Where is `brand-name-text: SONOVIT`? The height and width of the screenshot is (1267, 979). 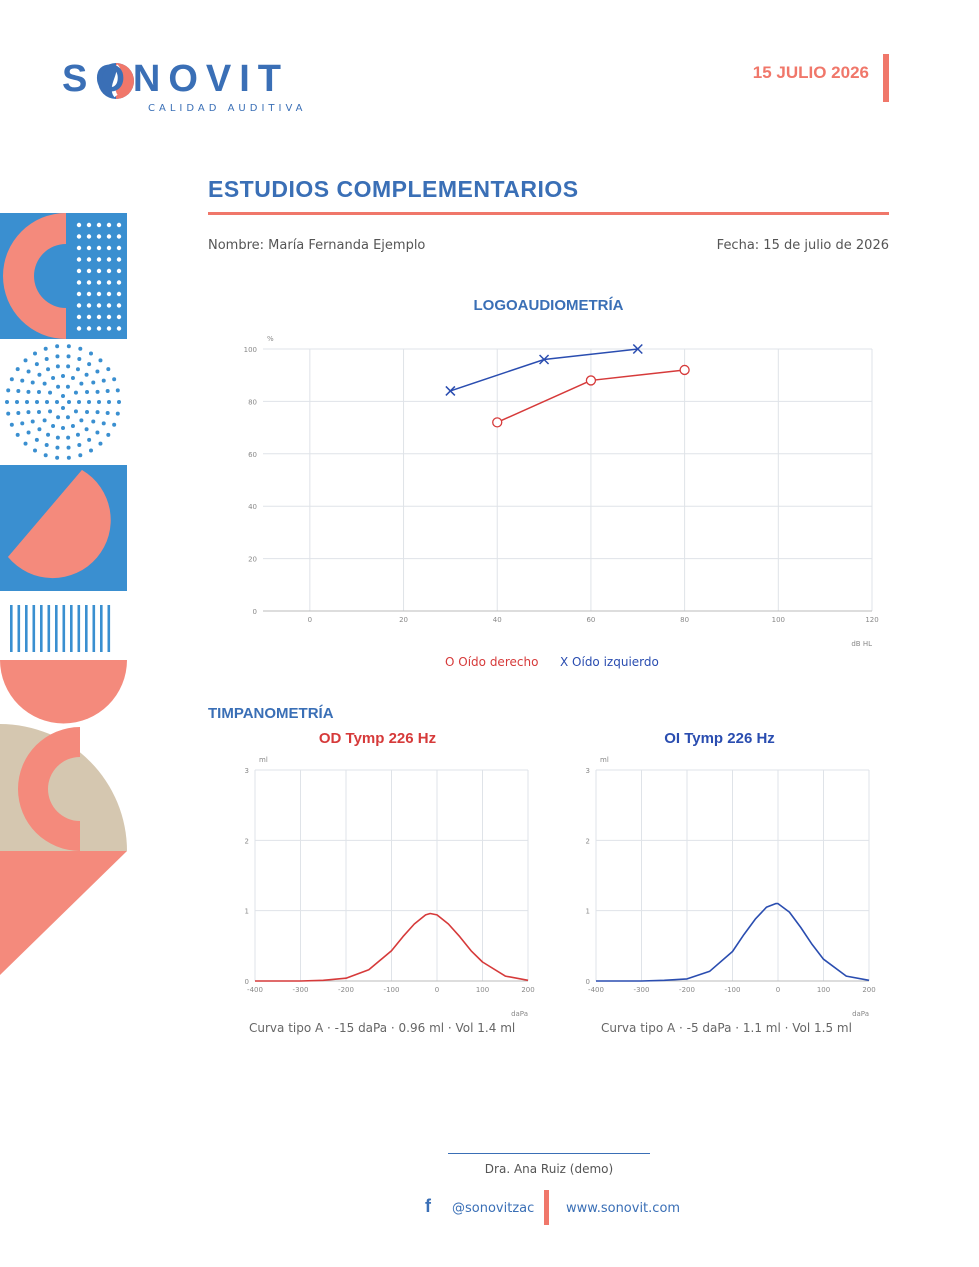 brand-name-text: SONOVIT is located at coordinates (176, 79).